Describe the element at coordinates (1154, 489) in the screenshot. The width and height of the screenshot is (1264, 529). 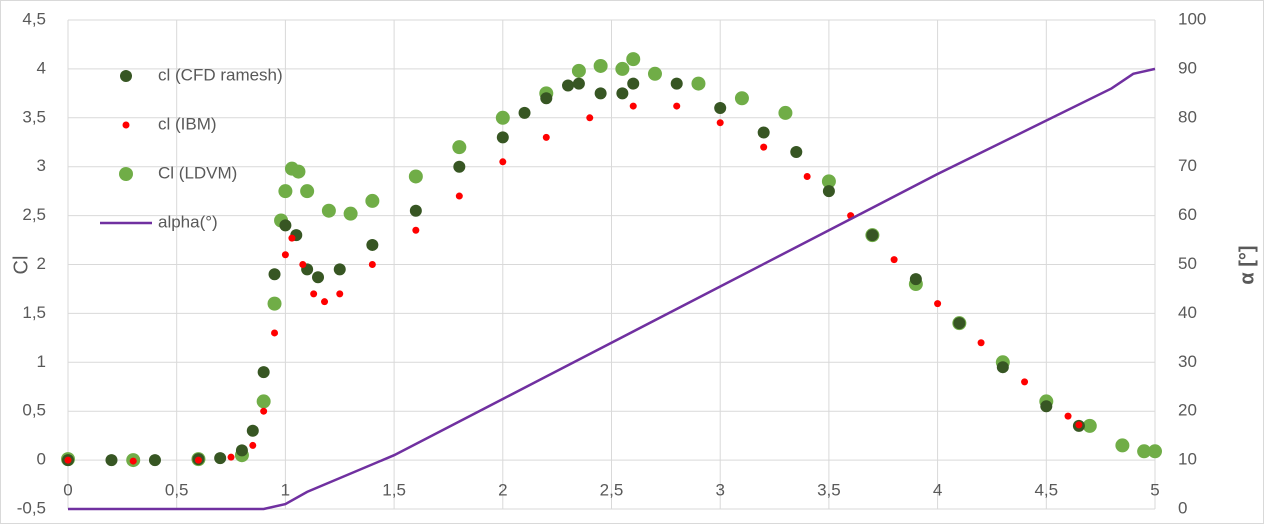
I see `x-tick-label: 5` at that location.